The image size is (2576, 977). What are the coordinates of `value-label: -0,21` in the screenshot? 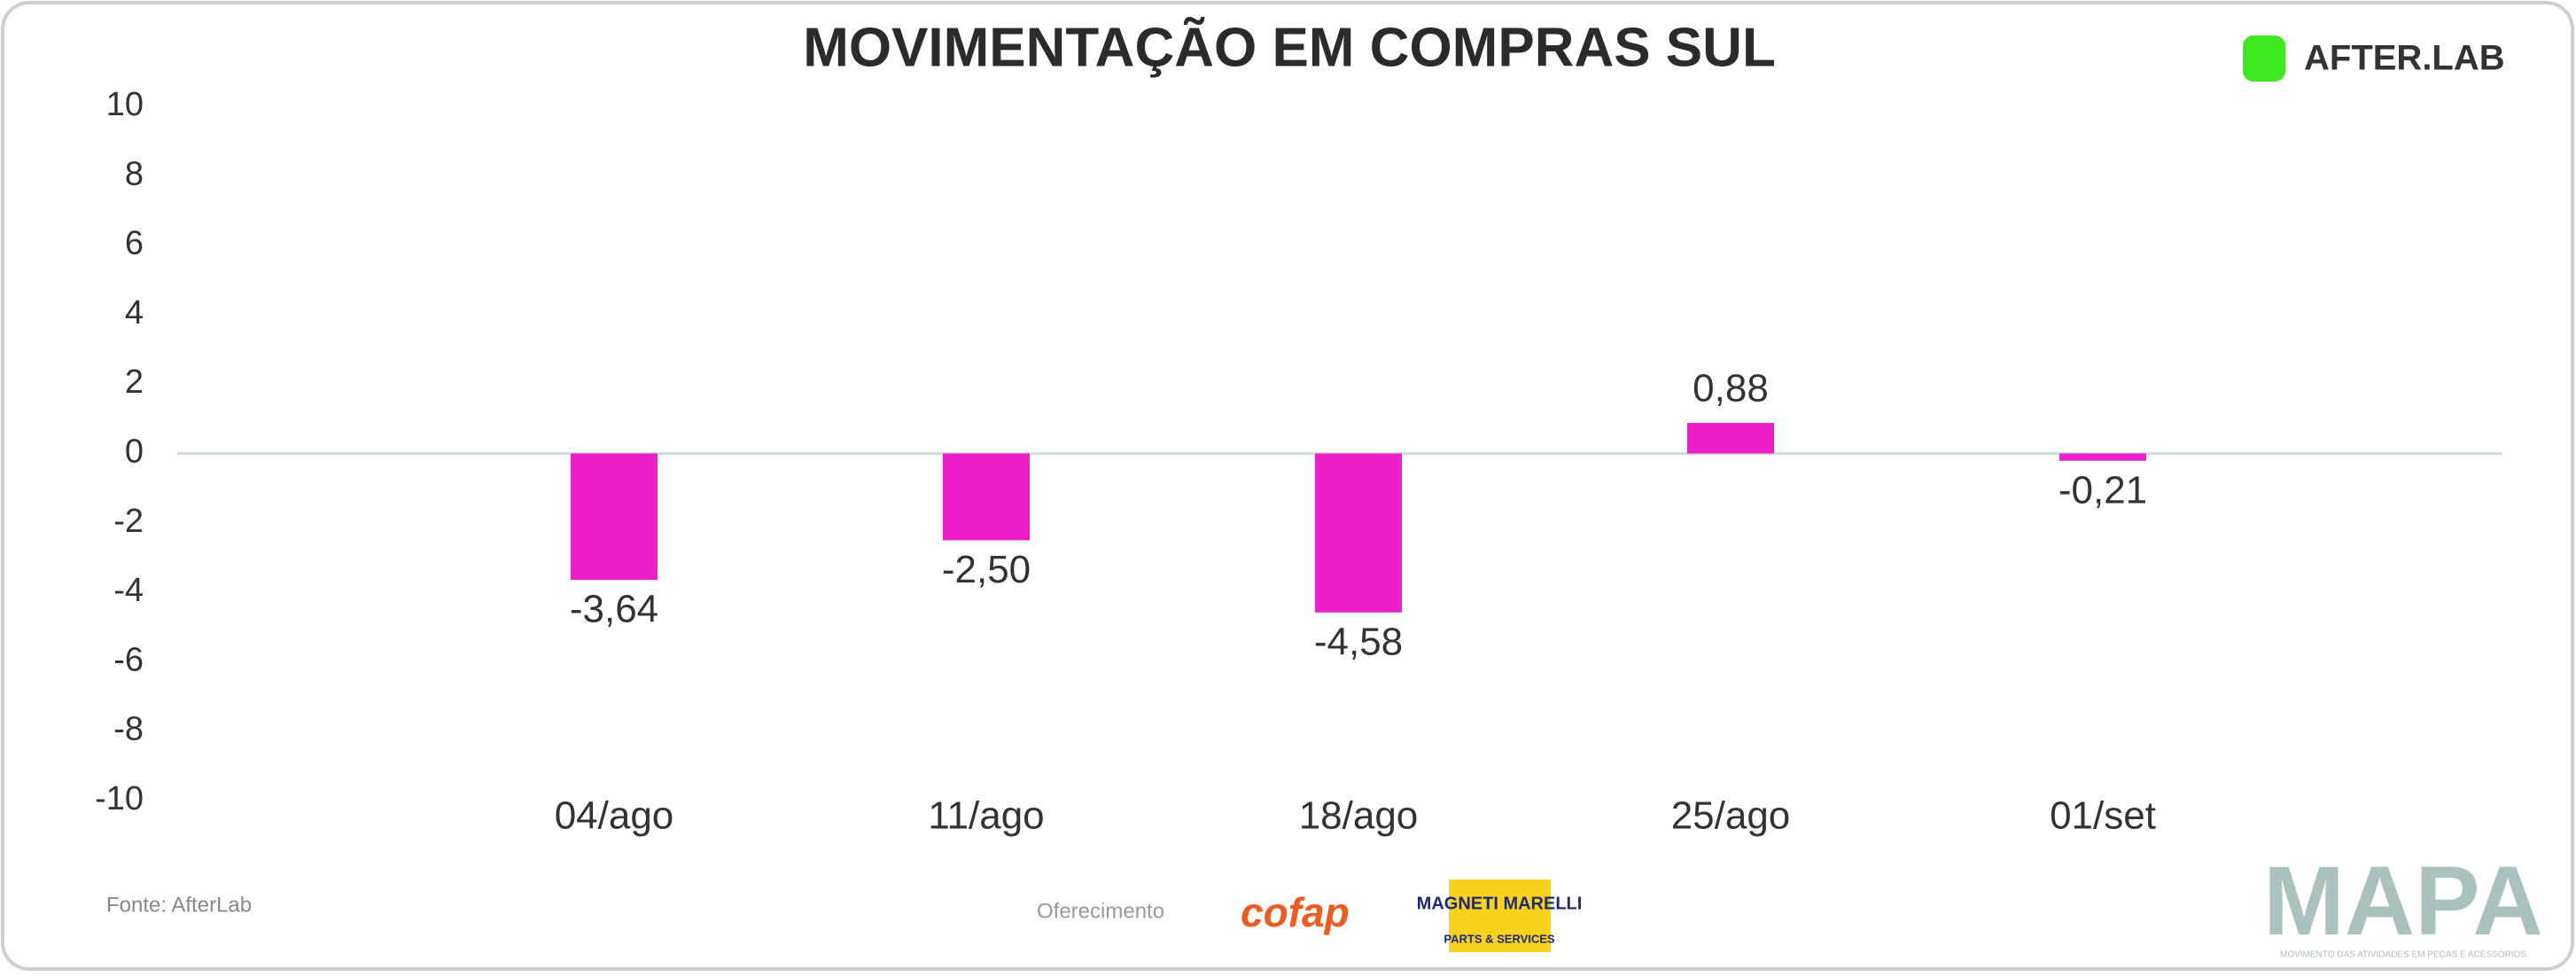 It's located at (2103, 490).